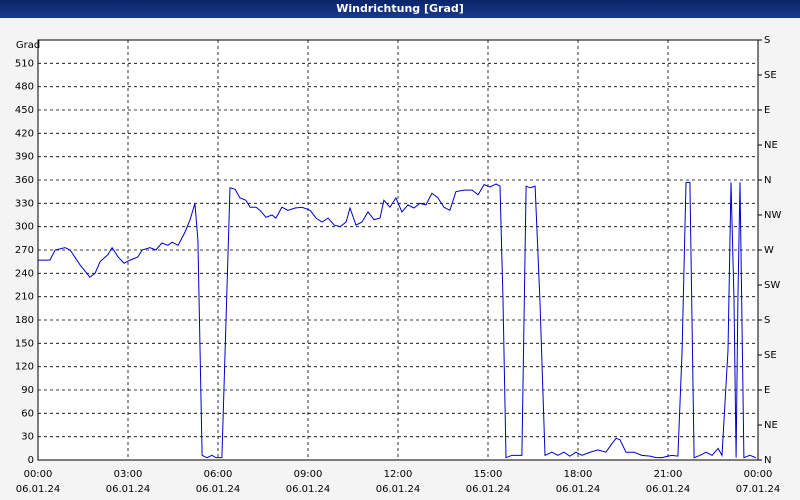 Image resolution: width=800 pixels, height=500 pixels. What do you see at coordinates (24, 87) in the screenshot?
I see `y-tick-label: 480` at bounding box center [24, 87].